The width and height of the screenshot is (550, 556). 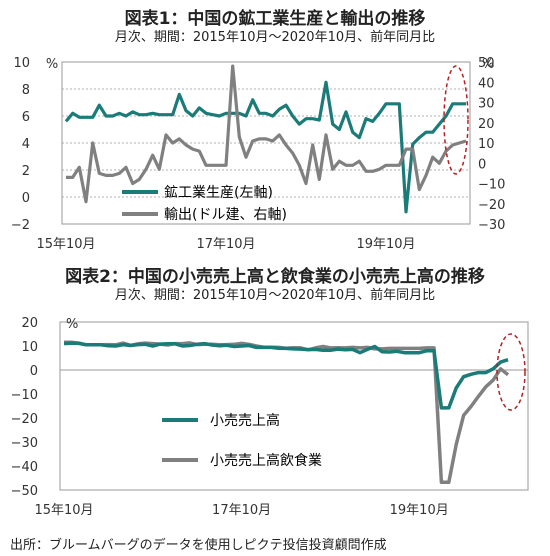 I want to click on chart1-ytick-left: 0, so click(x=26, y=198).